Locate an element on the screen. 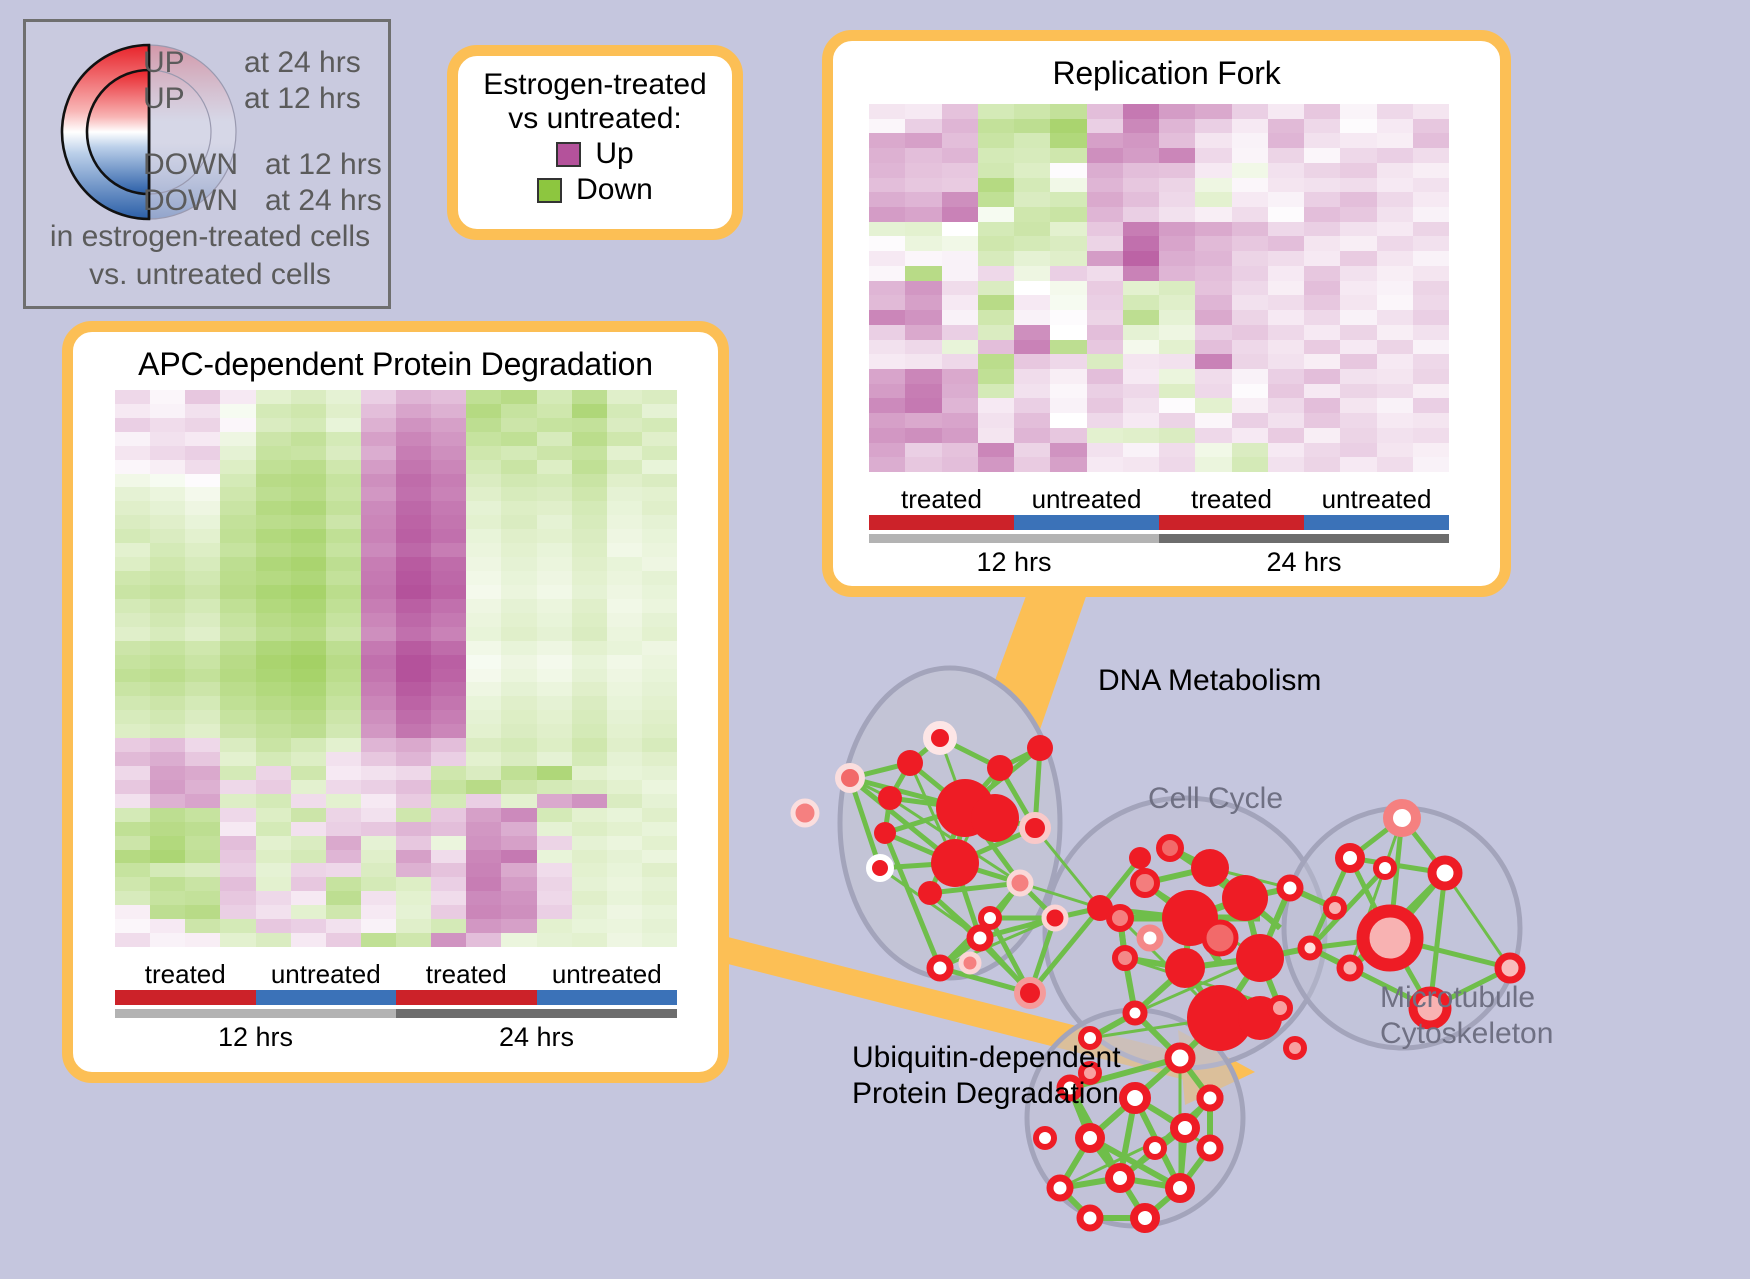 The width and height of the screenshot is (1750, 1279). legend-item-down: Down is located at coordinates (595, 190).